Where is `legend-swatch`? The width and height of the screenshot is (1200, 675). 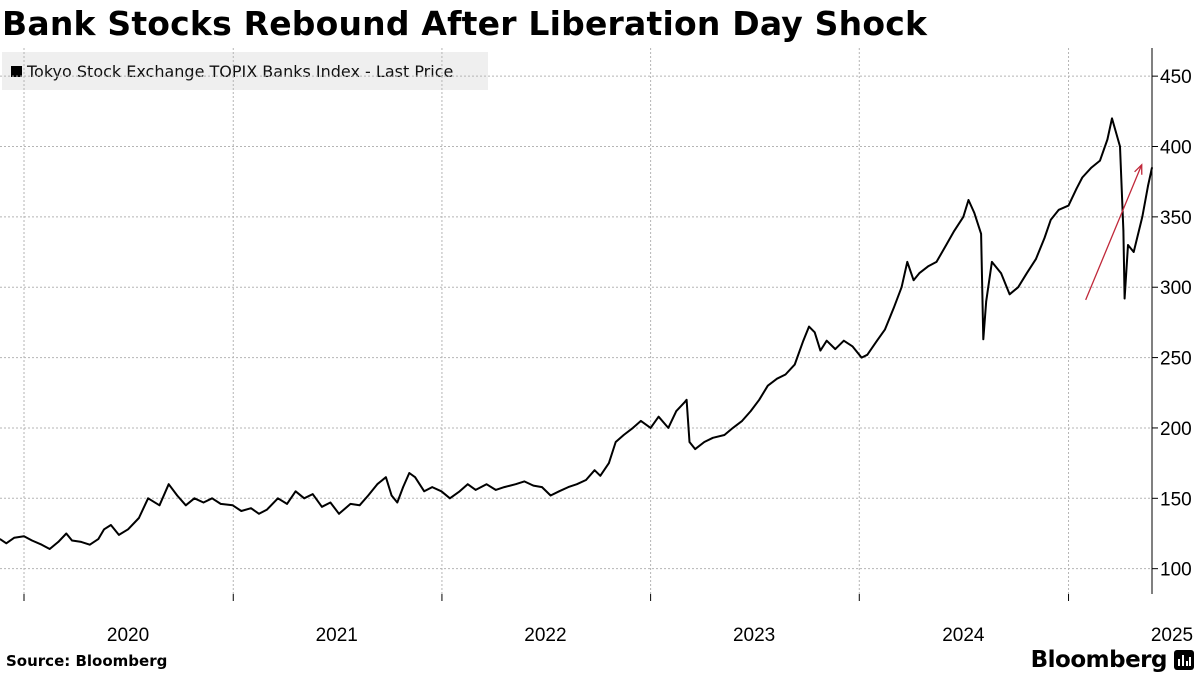
legend-swatch is located at coordinates (16, 71).